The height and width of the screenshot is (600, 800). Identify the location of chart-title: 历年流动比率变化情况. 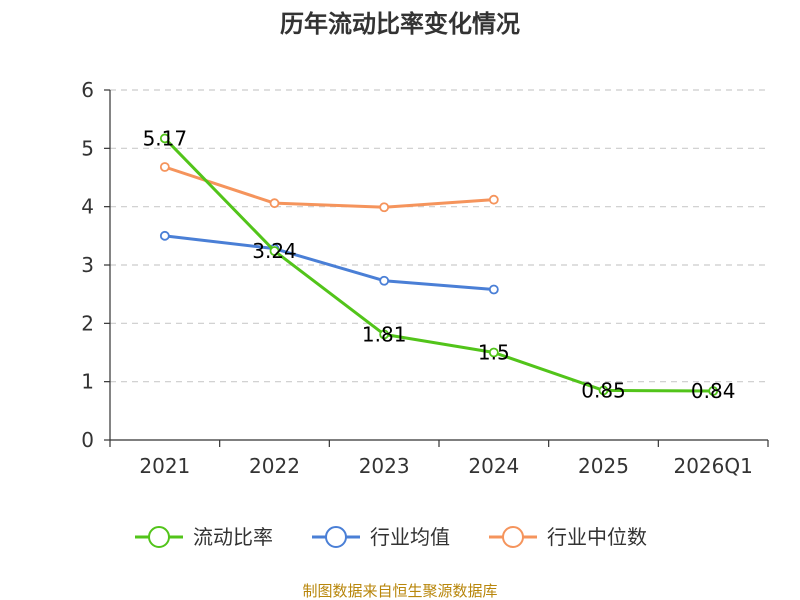
(400, 24).